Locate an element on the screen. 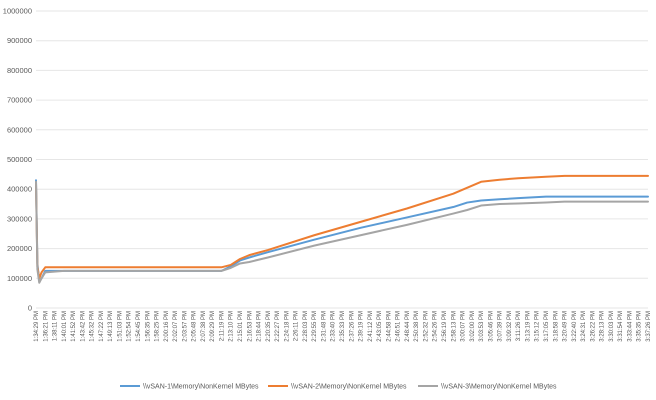  x-tick-label: 3:02:00 PM is located at coordinates (473, 326).